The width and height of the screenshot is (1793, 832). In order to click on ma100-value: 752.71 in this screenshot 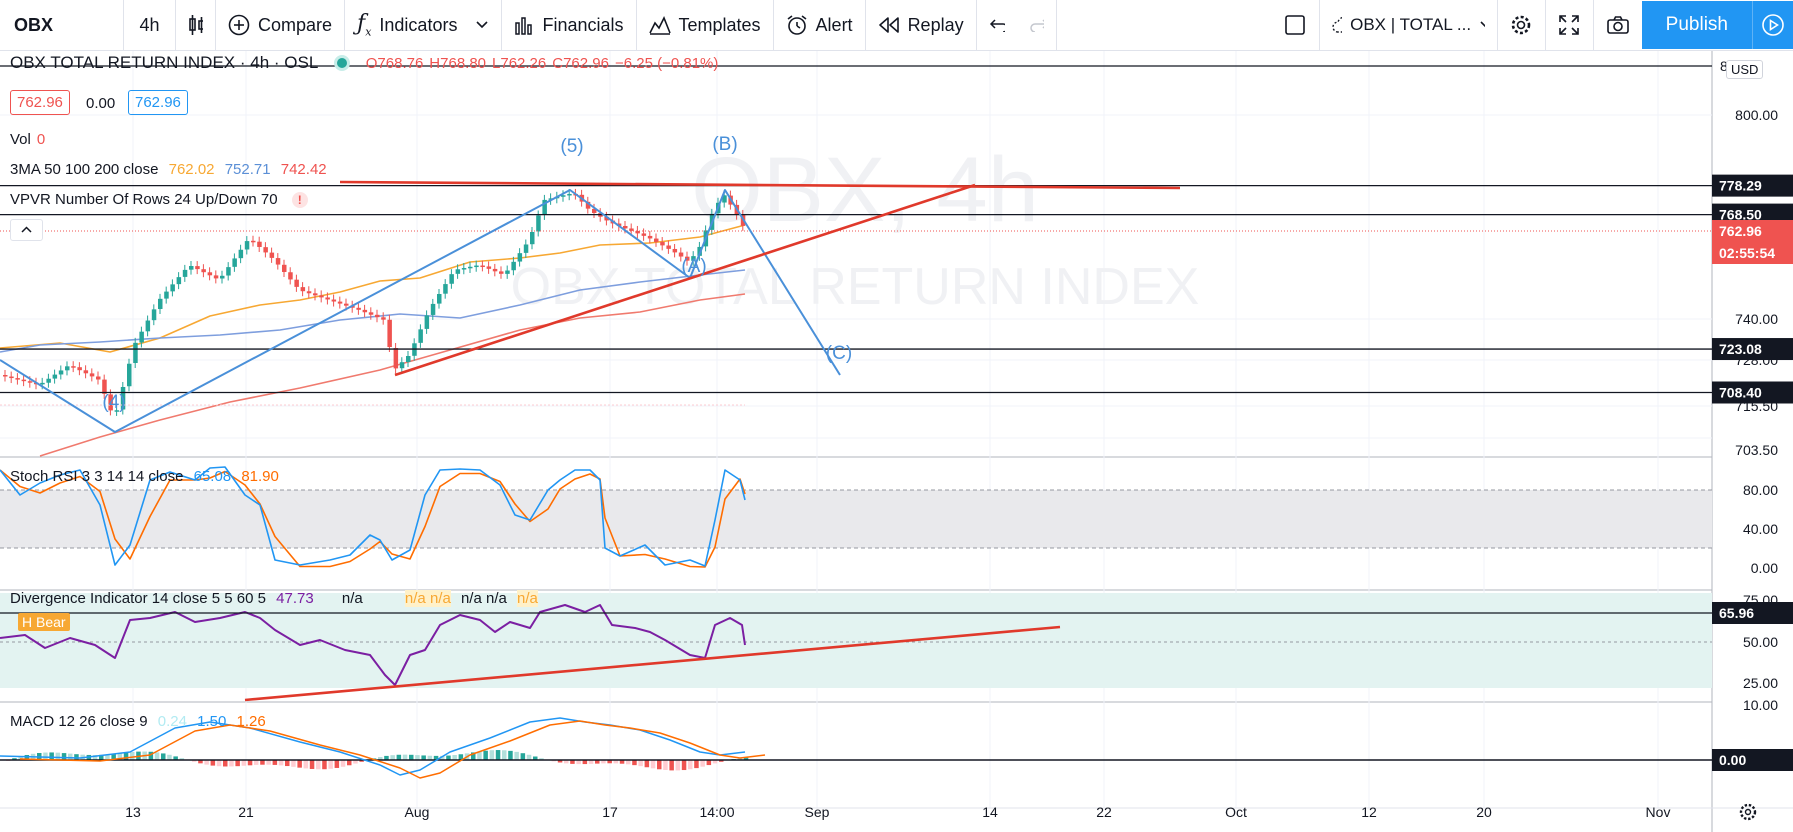, I will do `click(247, 169)`.